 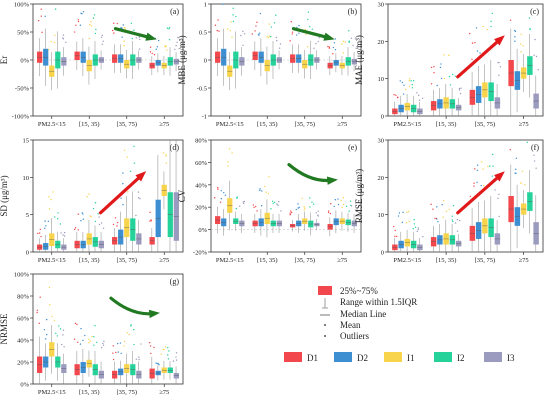 I want to click on x-tick-label: ≥75, so click(x=342, y=260).